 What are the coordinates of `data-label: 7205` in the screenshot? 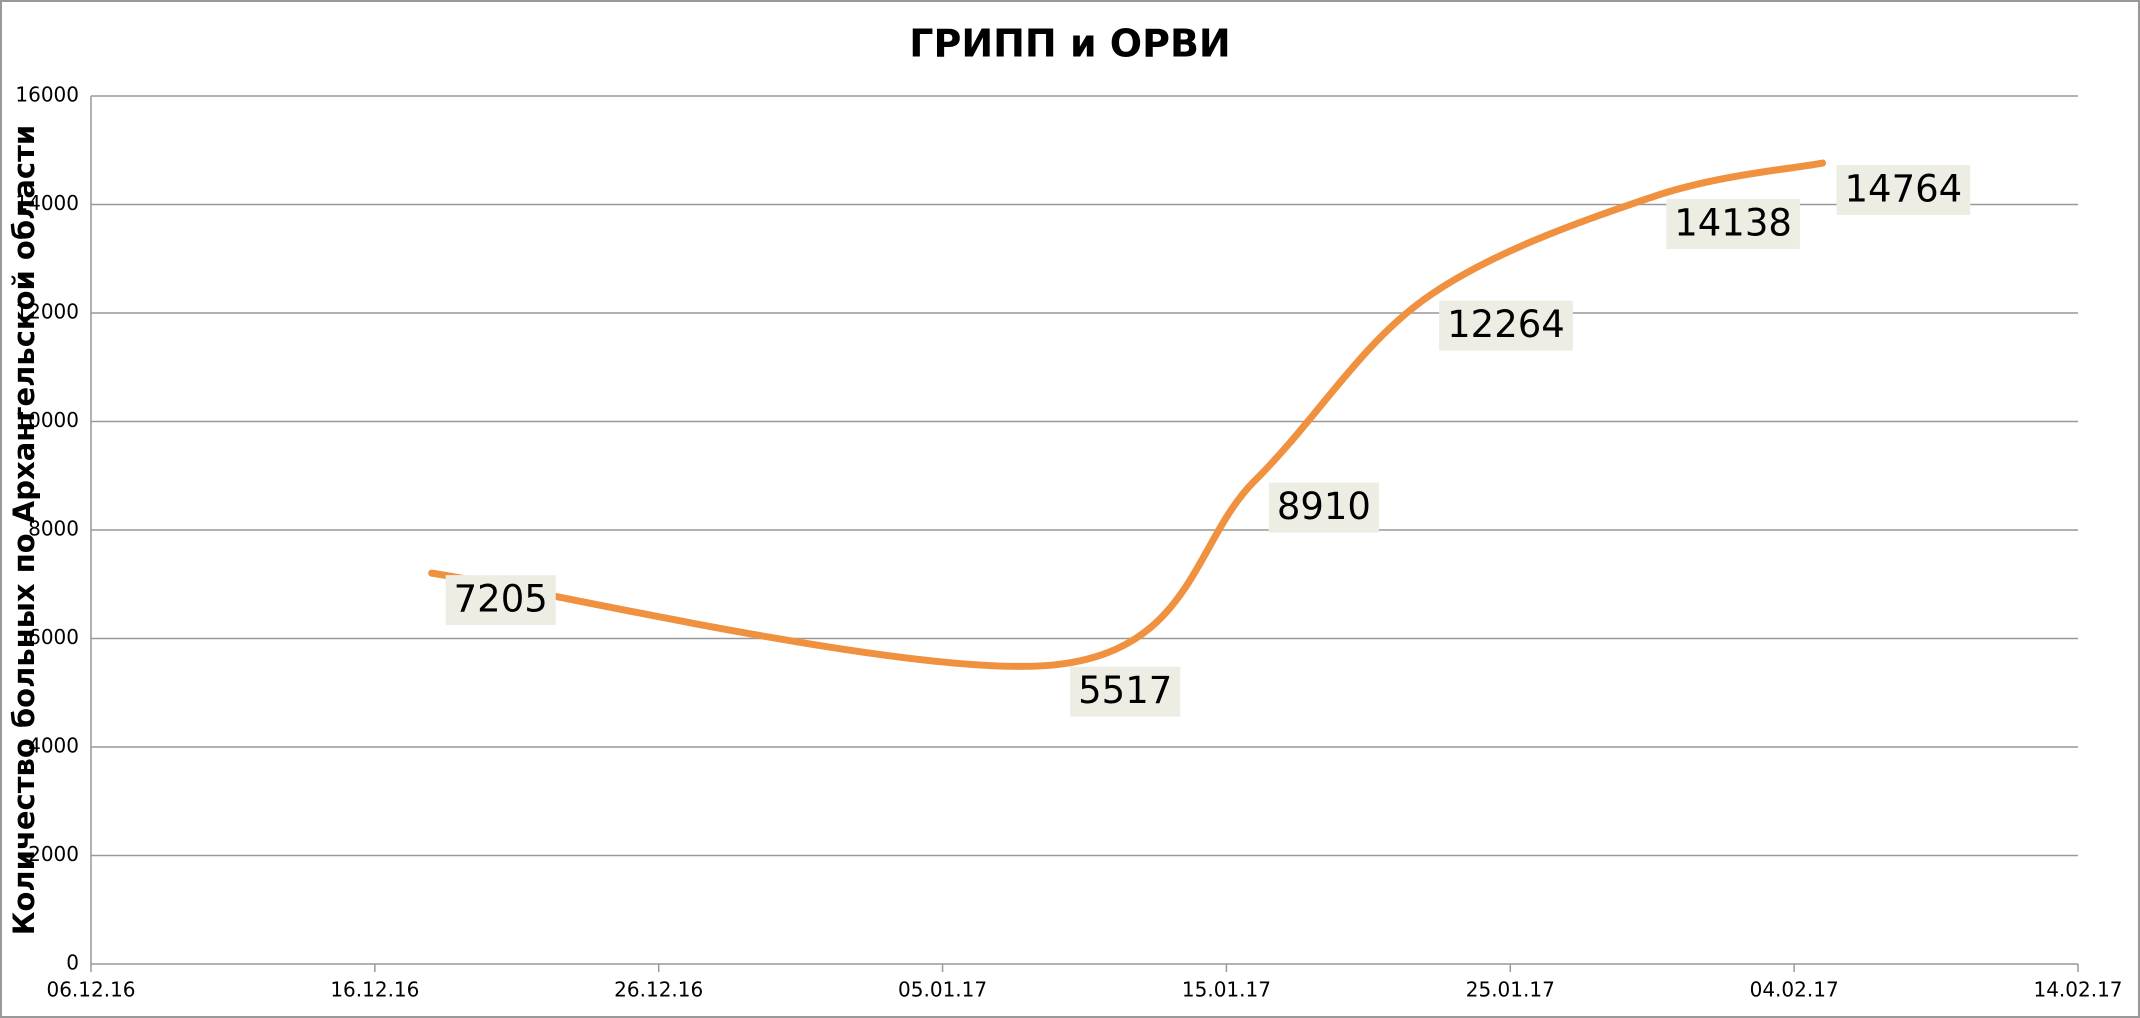 It's located at (501, 599).